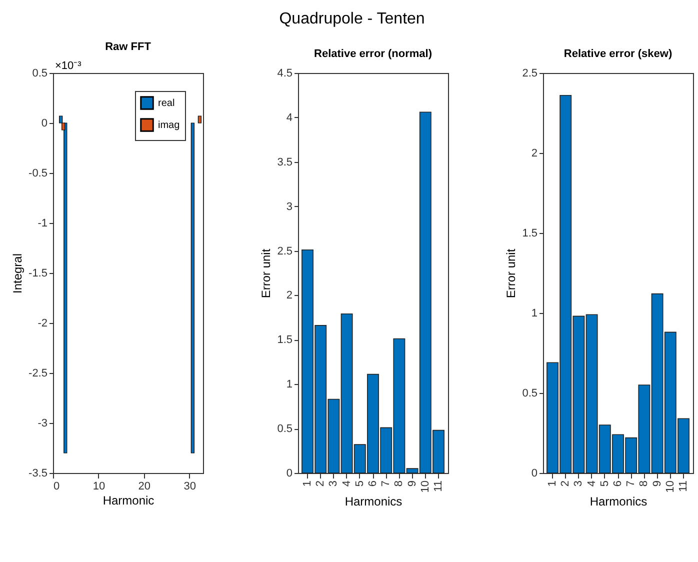  What do you see at coordinates (128, 501) in the screenshot?
I see `x-axis-title: Harmonic` at bounding box center [128, 501].